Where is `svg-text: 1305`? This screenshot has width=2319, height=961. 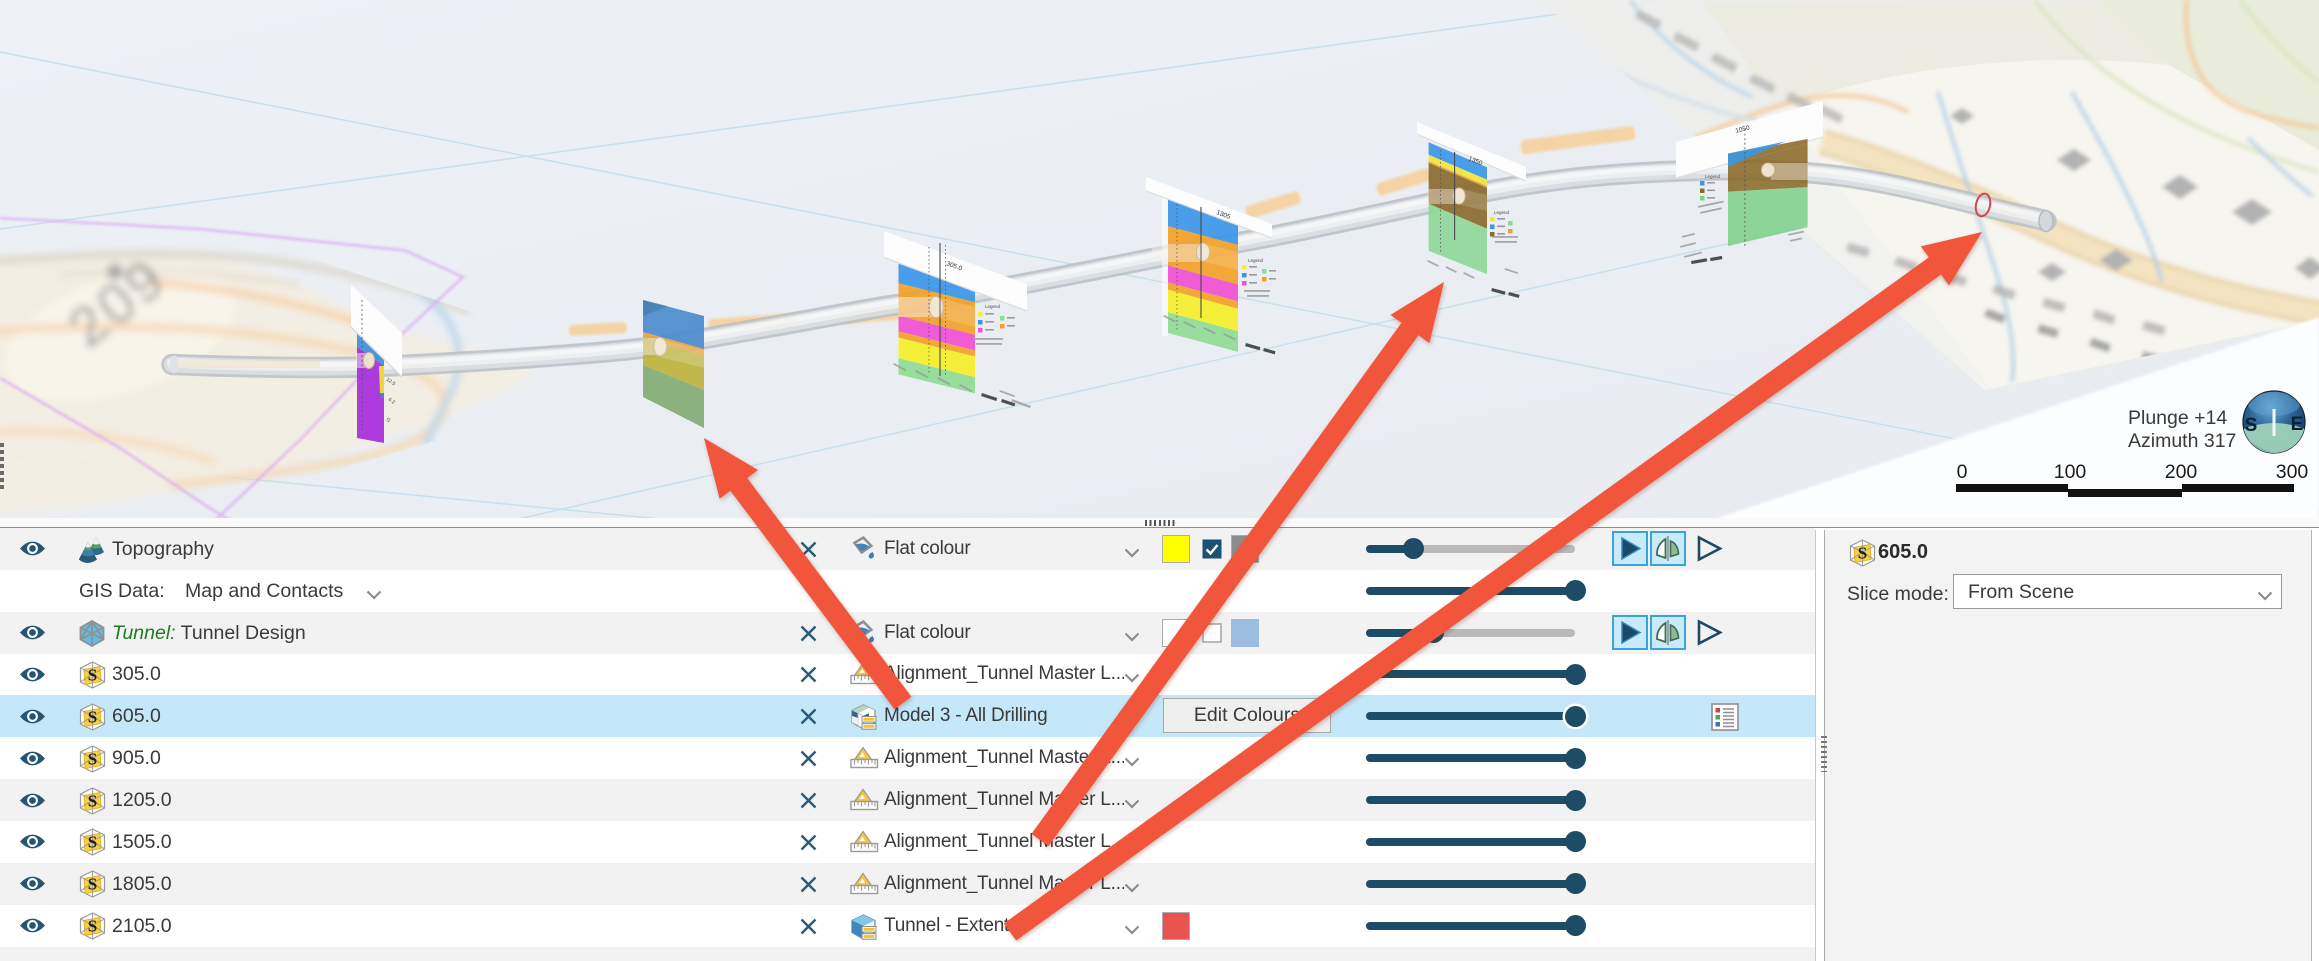
svg-text: 1305 is located at coordinates (1223, 215).